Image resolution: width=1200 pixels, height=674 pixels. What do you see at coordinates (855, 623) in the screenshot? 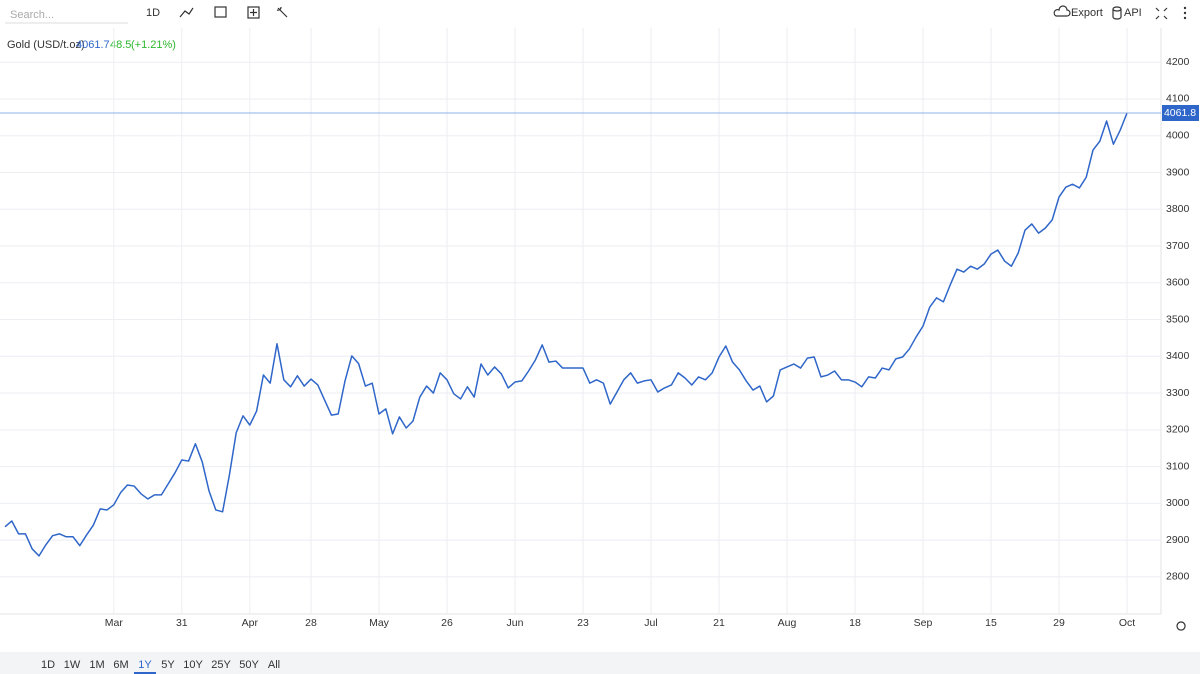
I see `x-tick-label: 18` at bounding box center [855, 623].